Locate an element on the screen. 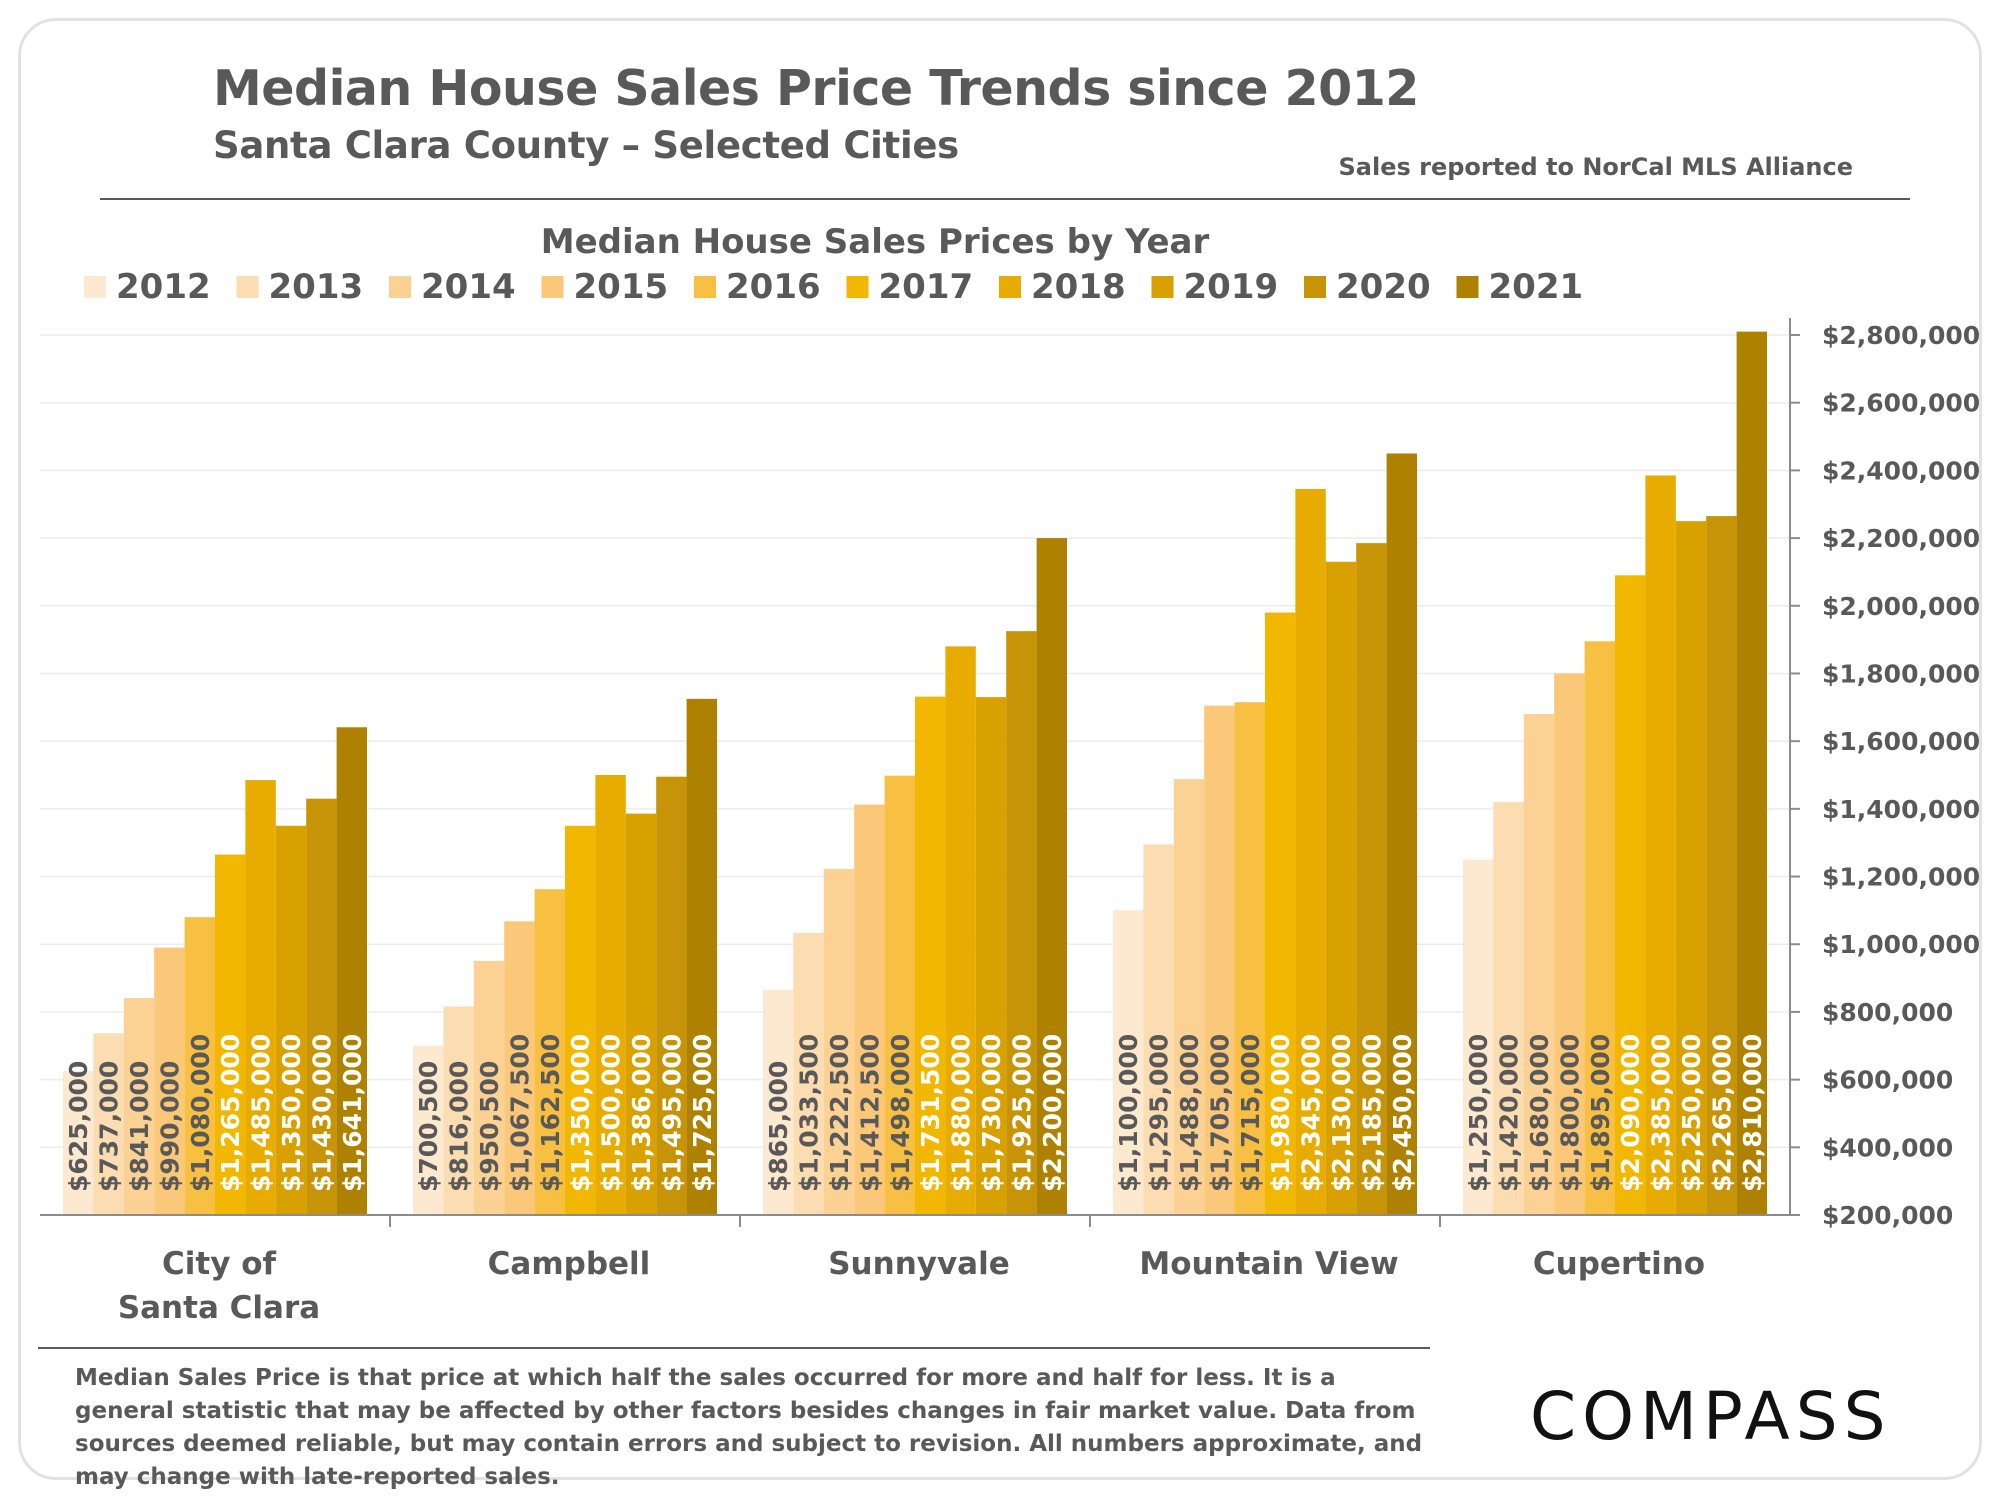 This screenshot has width=2000, height=1500. data-label: $1,162,500 is located at coordinates (550, 1113).